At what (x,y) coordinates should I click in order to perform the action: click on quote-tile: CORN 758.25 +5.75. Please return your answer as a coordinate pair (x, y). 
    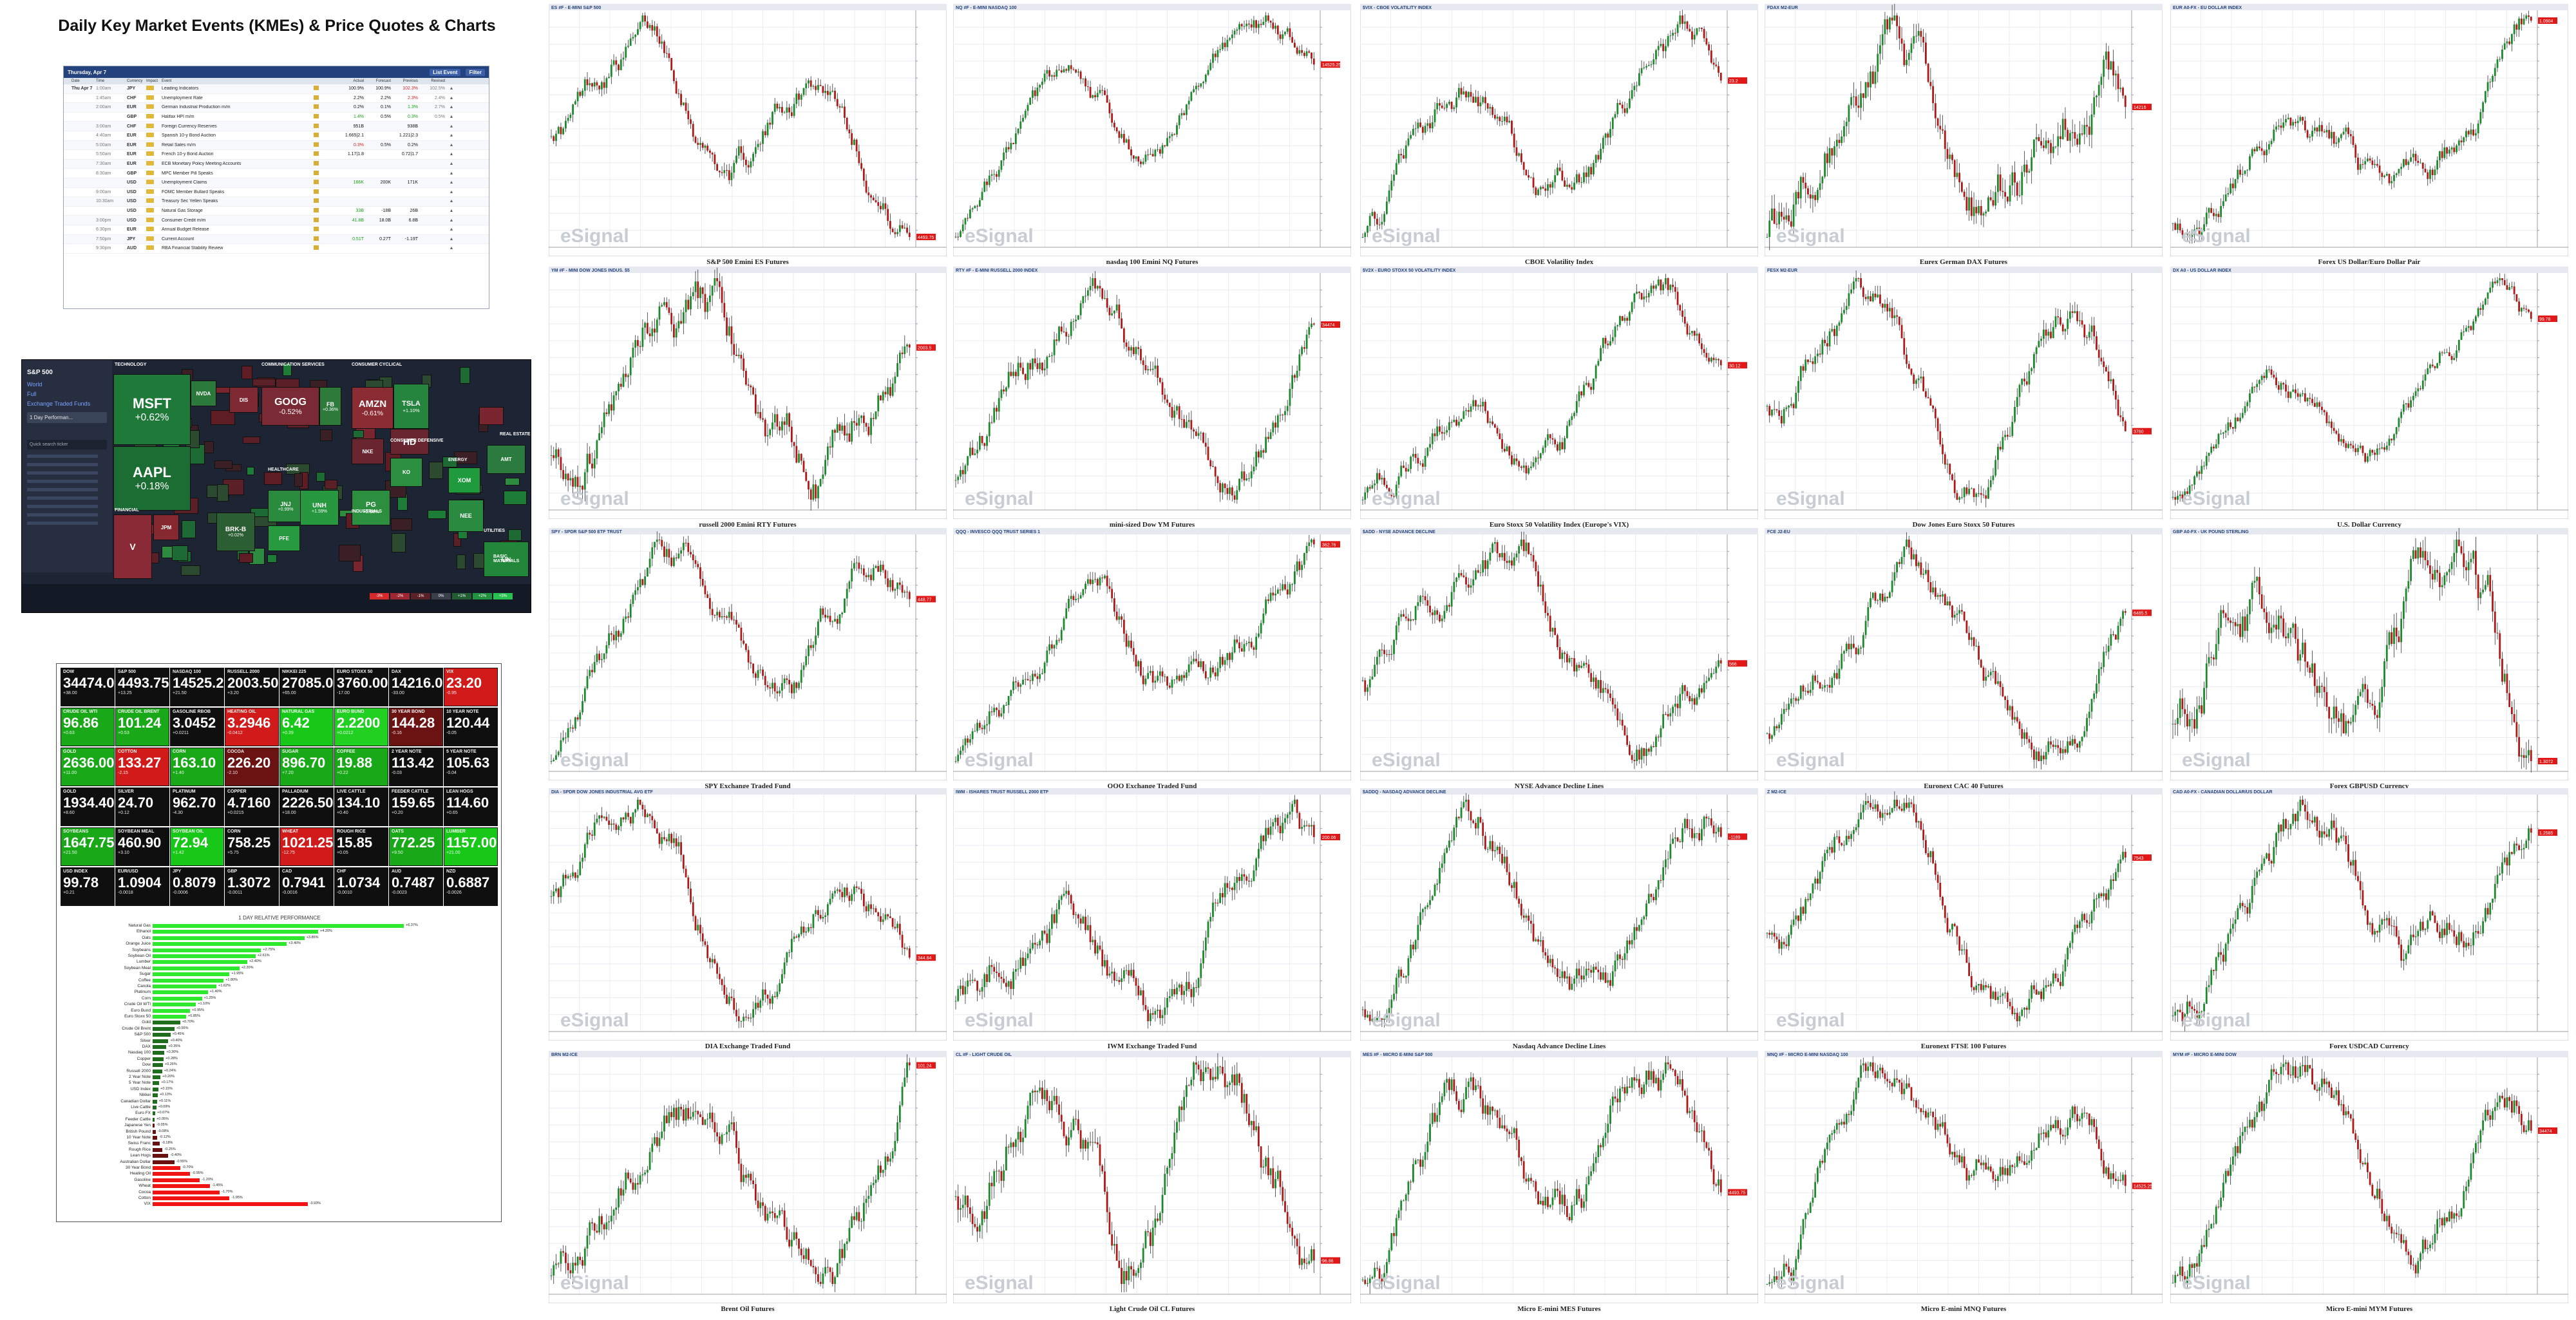
    Looking at the image, I should click on (252, 846).